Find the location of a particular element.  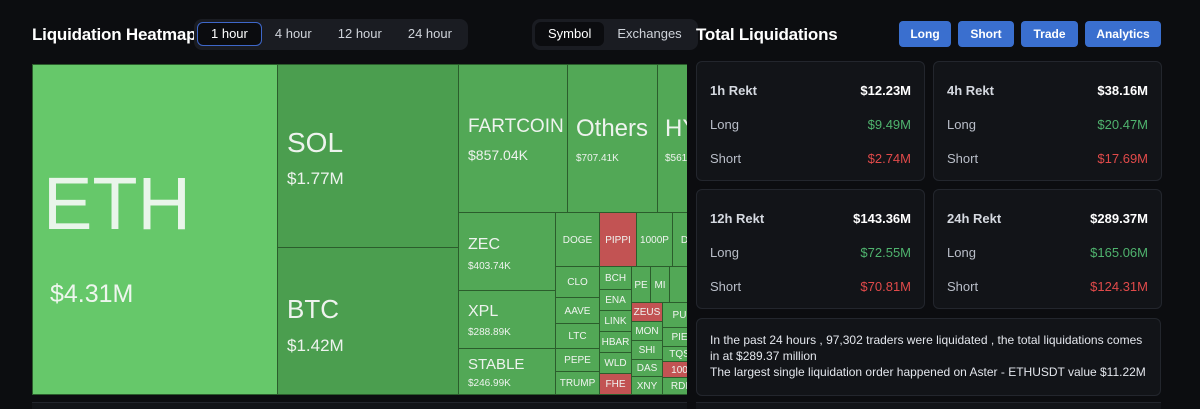

tile-eth-name: ETH is located at coordinates (117, 203).